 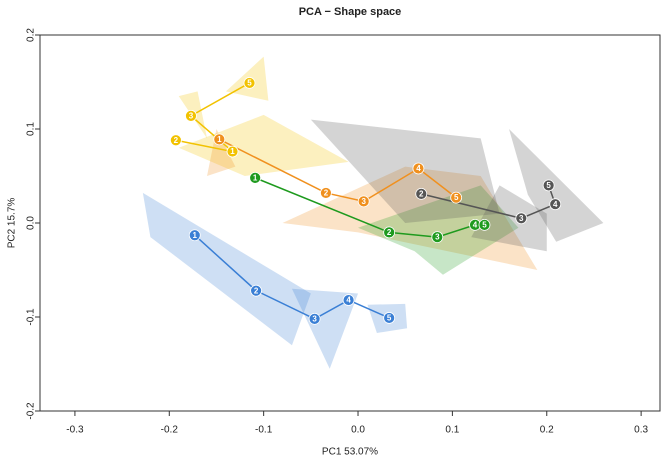 I want to click on x-tick-label: 0.1, so click(x=452, y=430).